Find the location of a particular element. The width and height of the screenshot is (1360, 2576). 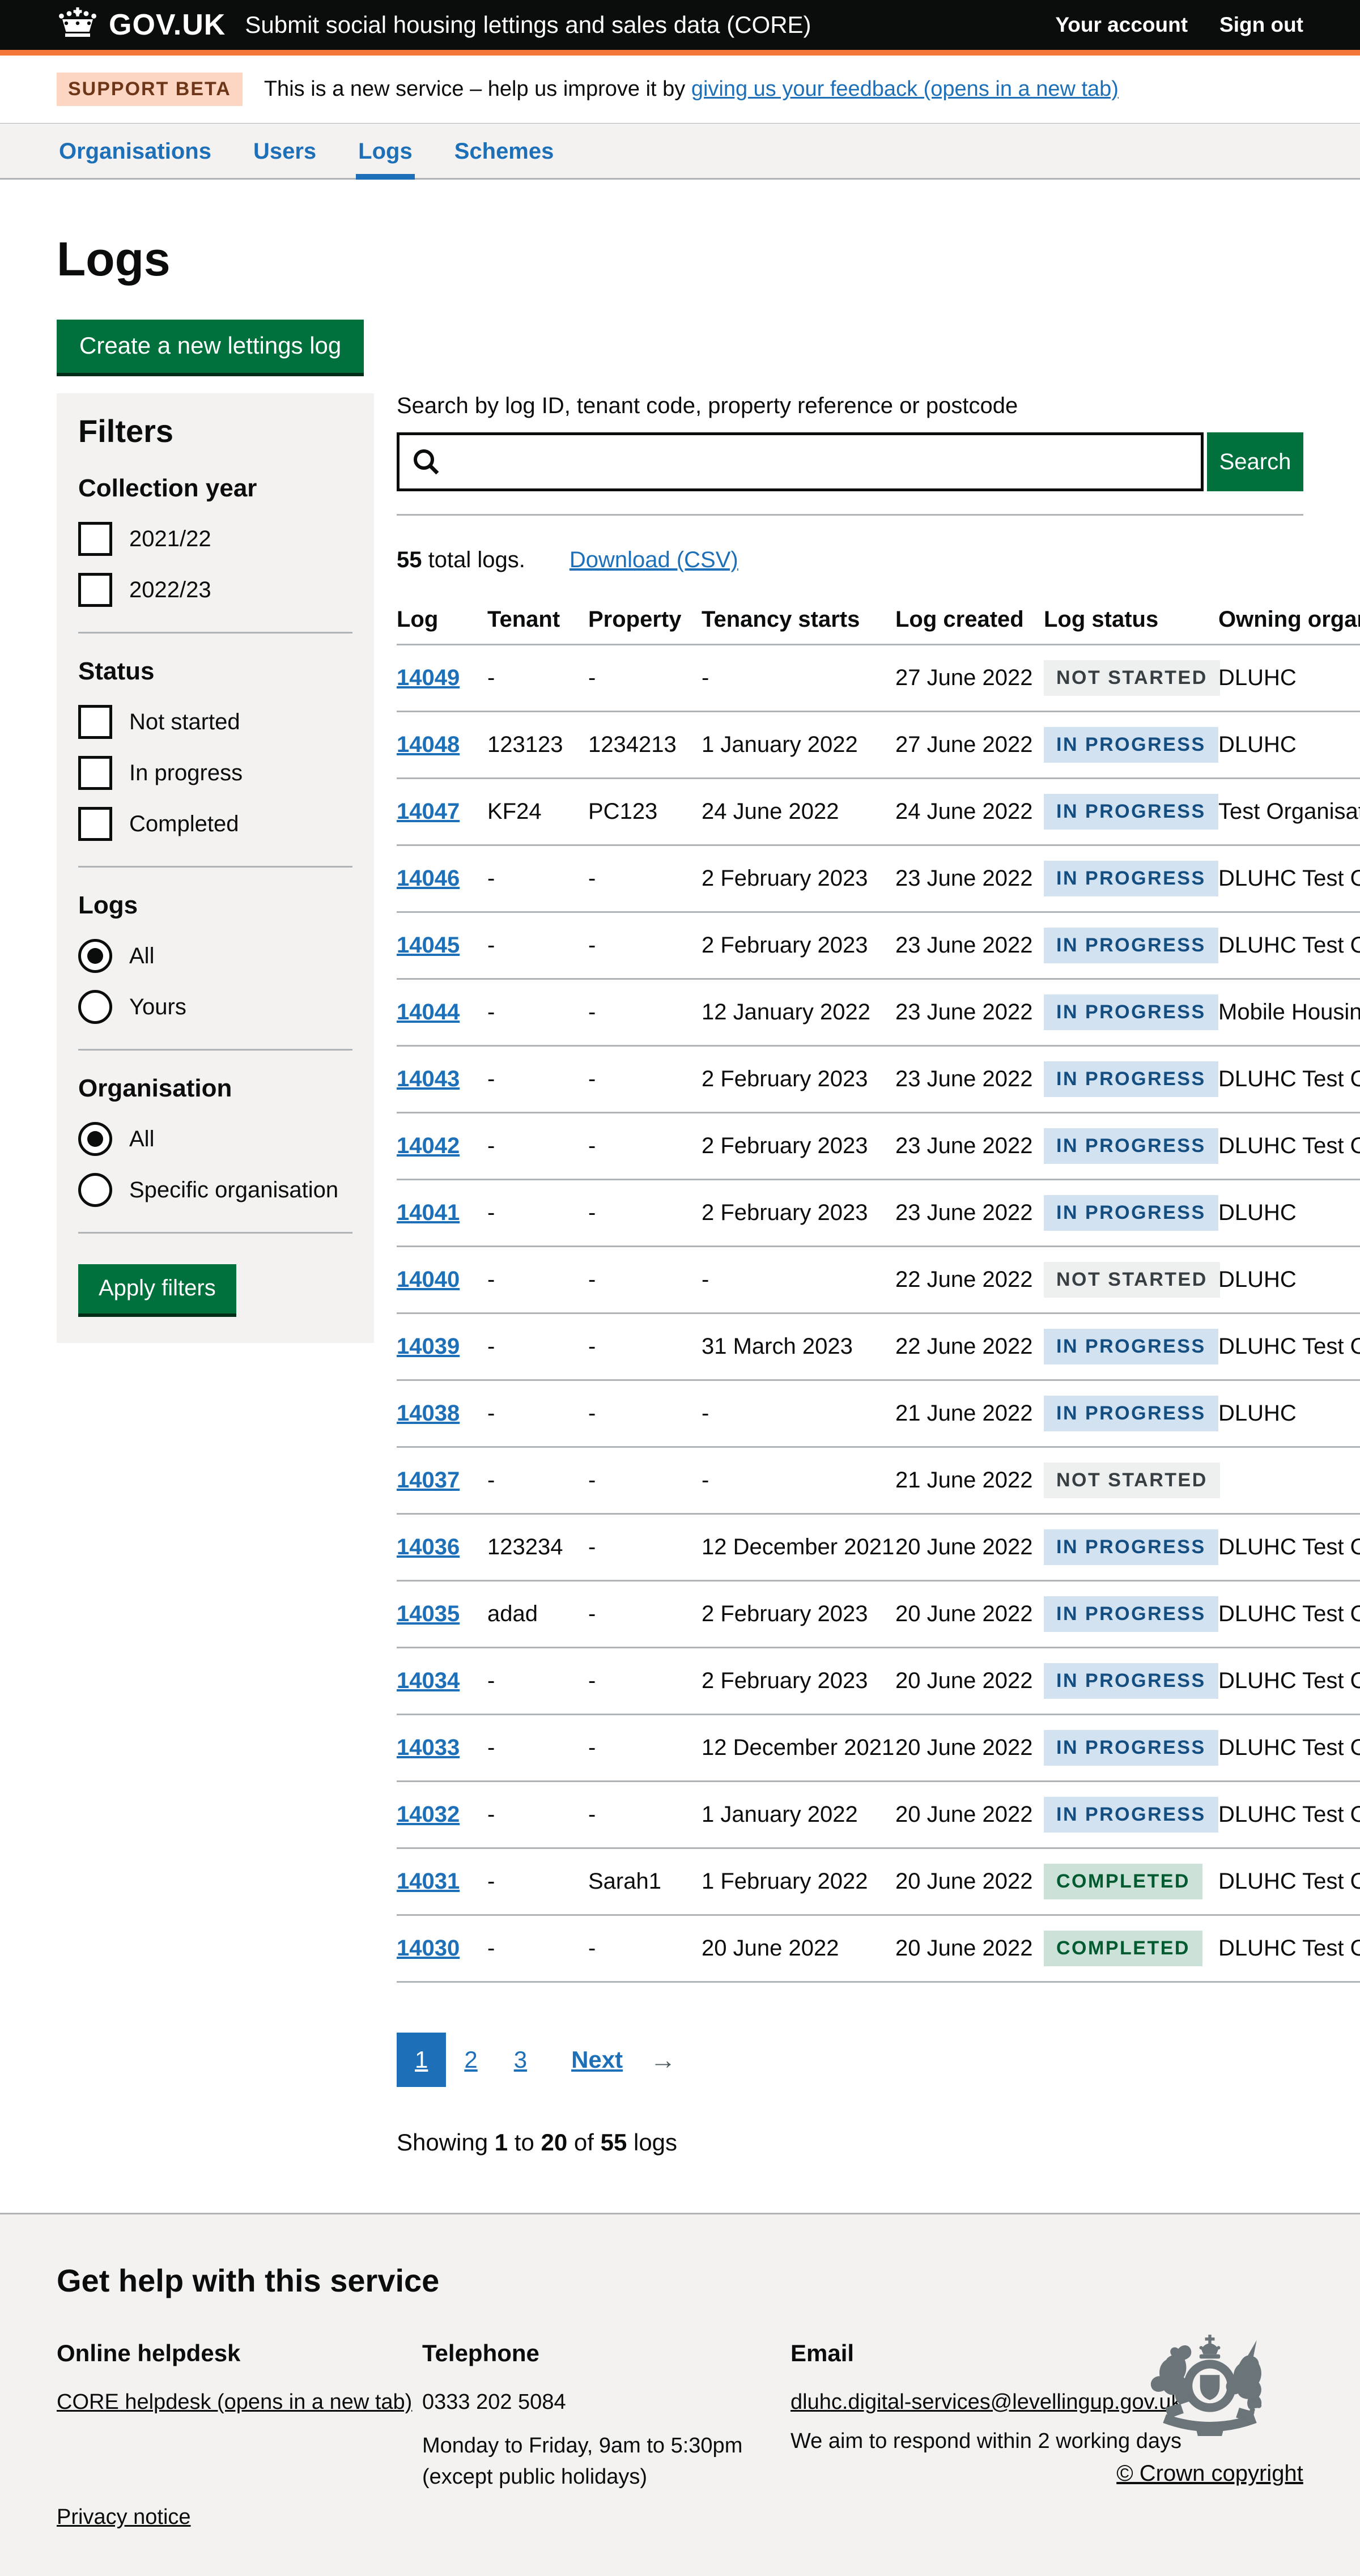

pagination-page-2: 2 is located at coordinates (471, 2059).